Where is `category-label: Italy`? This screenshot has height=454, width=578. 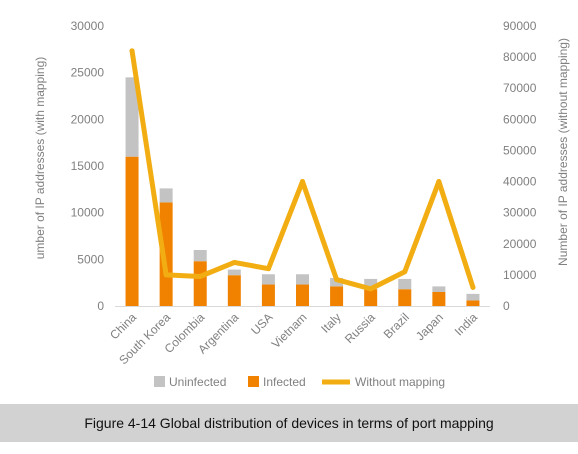 category-label: Italy is located at coordinates (330, 322).